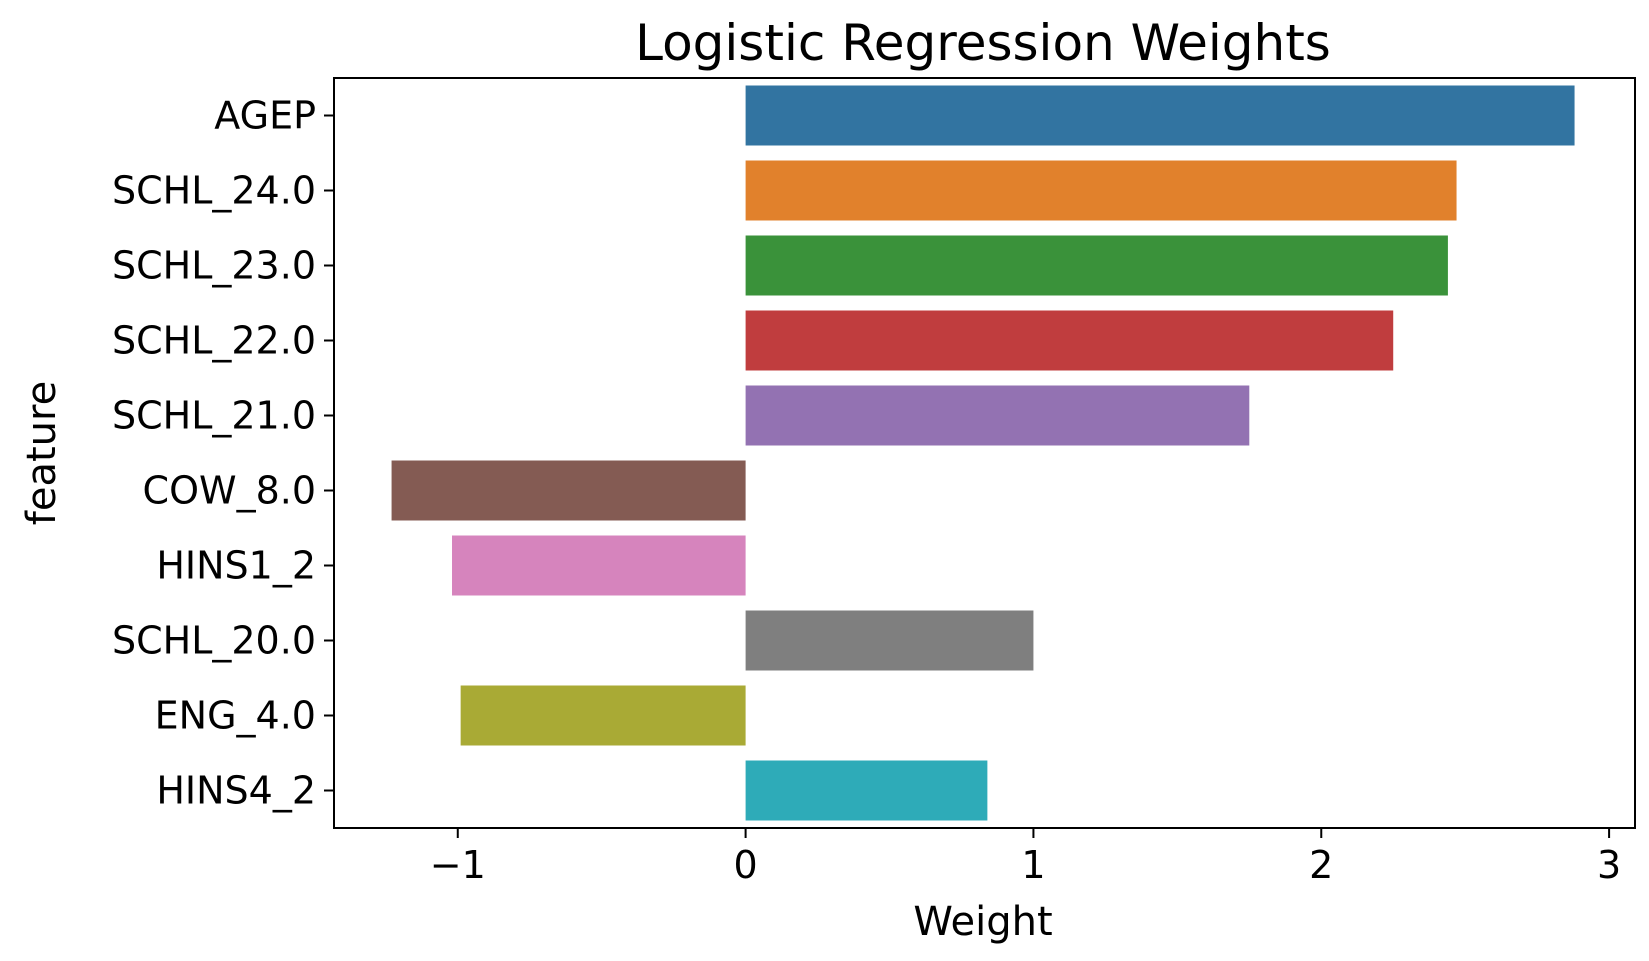  What do you see at coordinates (982, 922) in the screenshot?
I see `x-axis-label: Weight` at bounding box center [982, 922].